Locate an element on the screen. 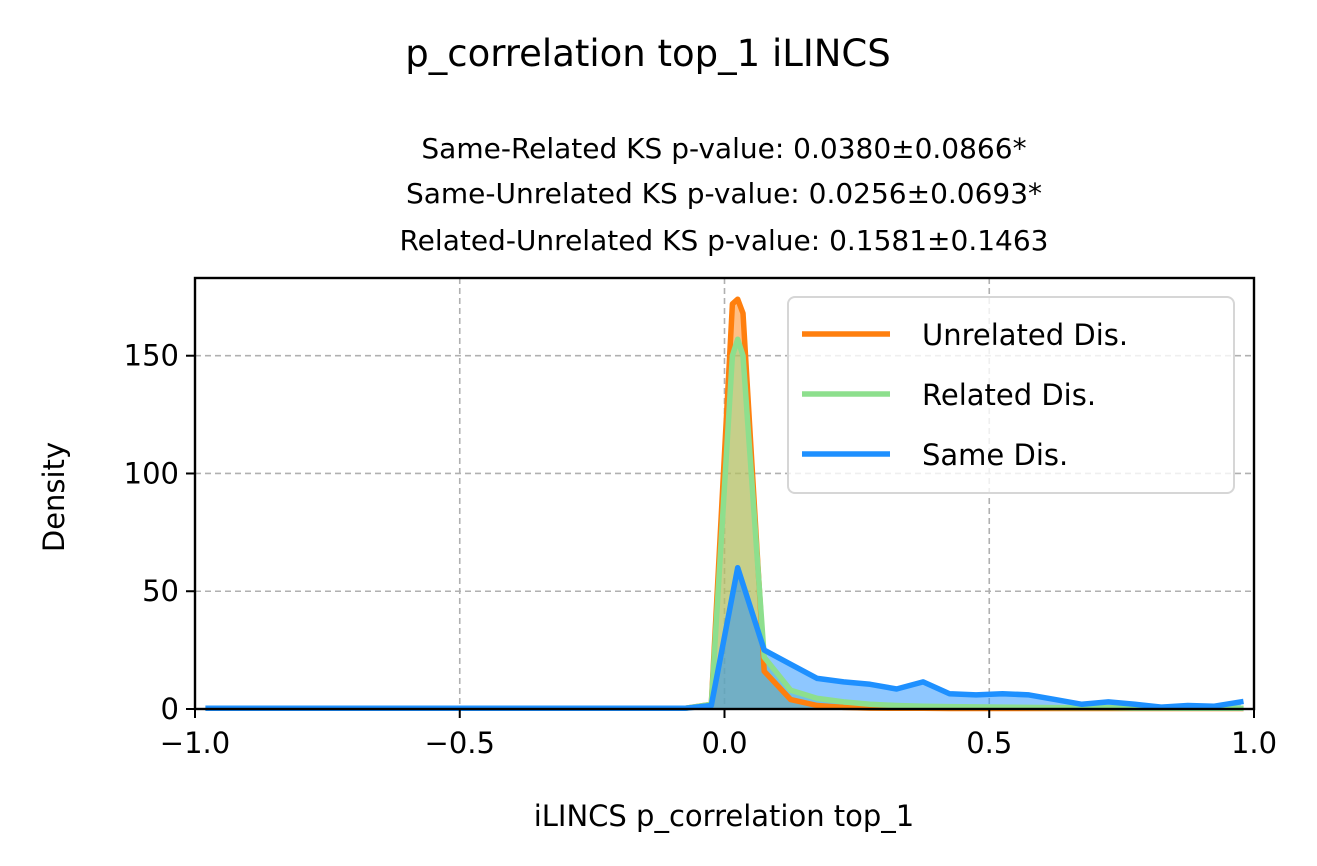 This screenshot has height=866, width=1317. legend-box is located at coordinates (1011, 395).